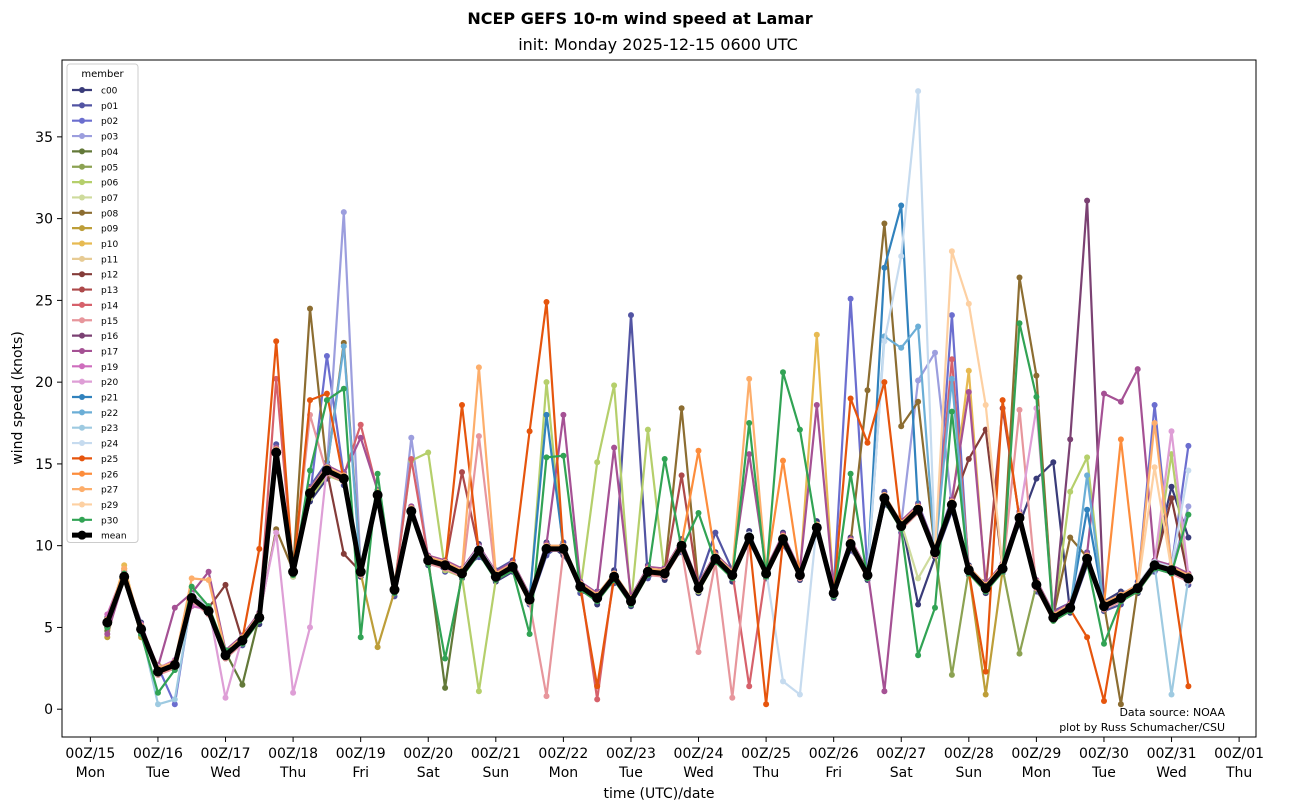 Image resolution: width=1290 pixels, height=812 pixels. What do you see at coordinates (95, 414) in the screenshot?
I see `legend-entry-p22: p22` at bounding box center [95, 414].